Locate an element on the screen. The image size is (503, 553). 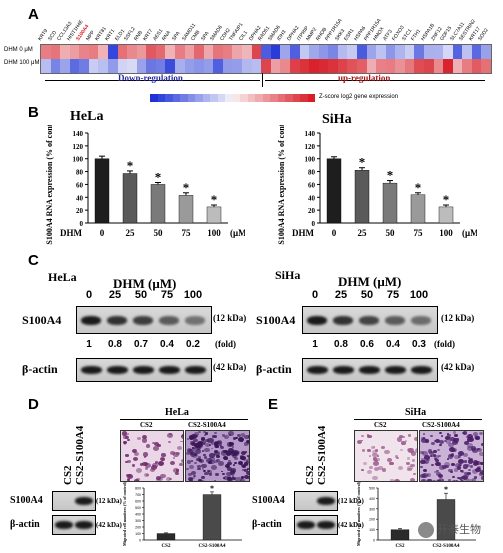
d-micro-label-cs2: CS2 is located at coordinates (146, 425).